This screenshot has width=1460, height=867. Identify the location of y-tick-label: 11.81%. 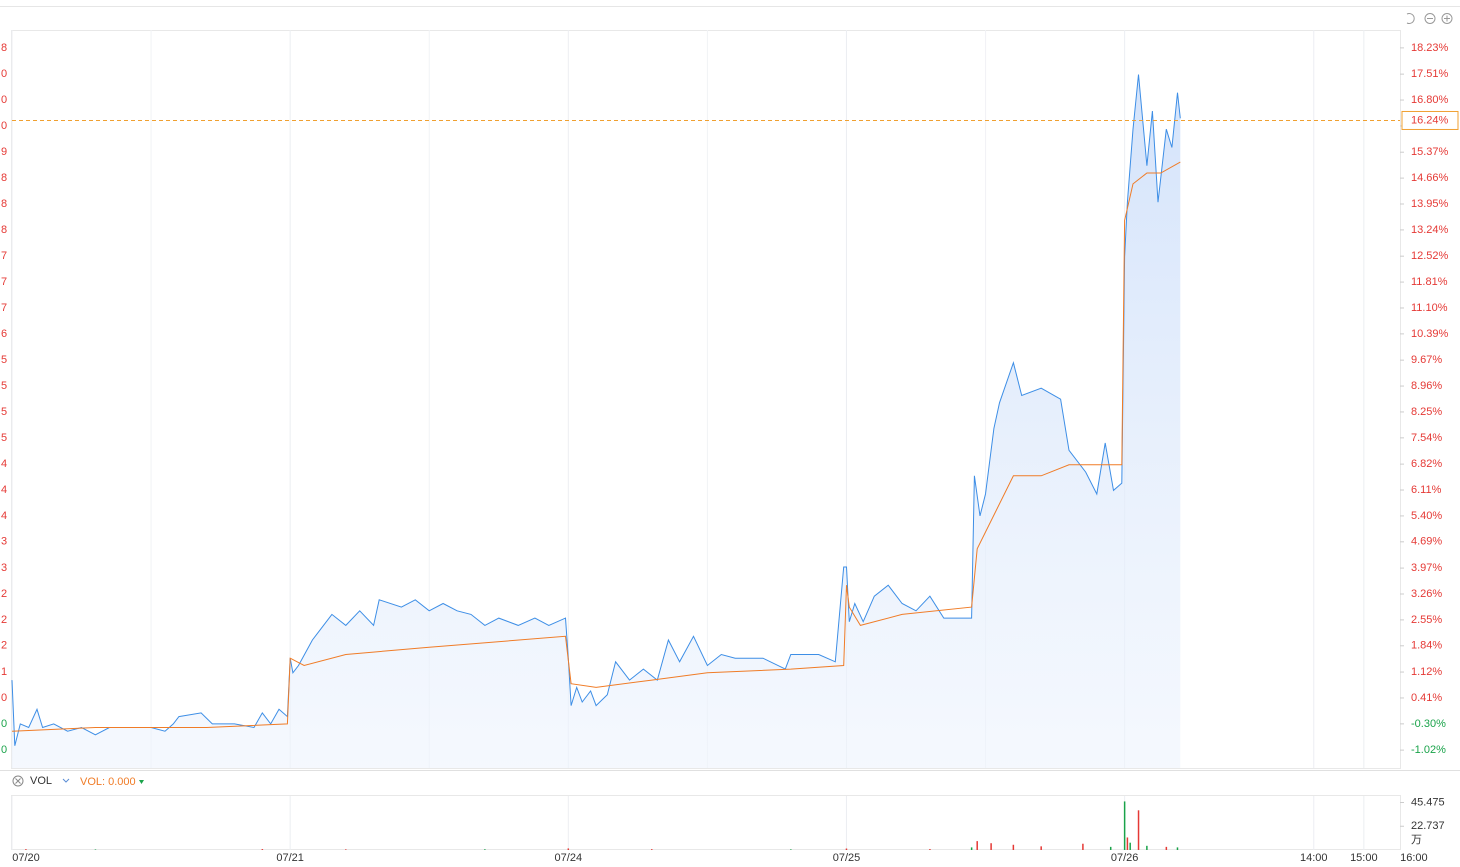
(1429, 282).